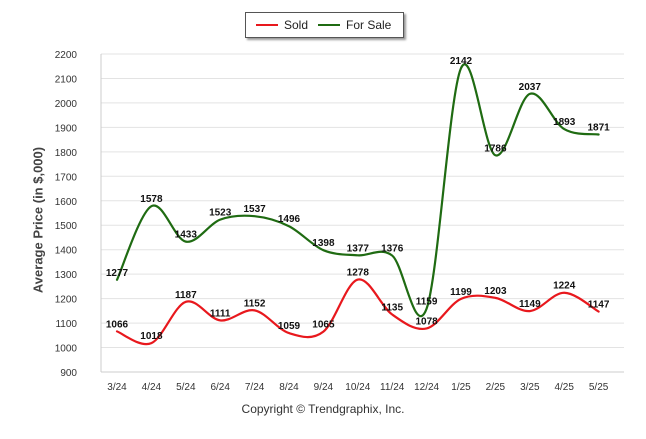  Describe the element at coordinates (289, 326) in the screenshot. I see `data-label-sold: 1059` at that location.